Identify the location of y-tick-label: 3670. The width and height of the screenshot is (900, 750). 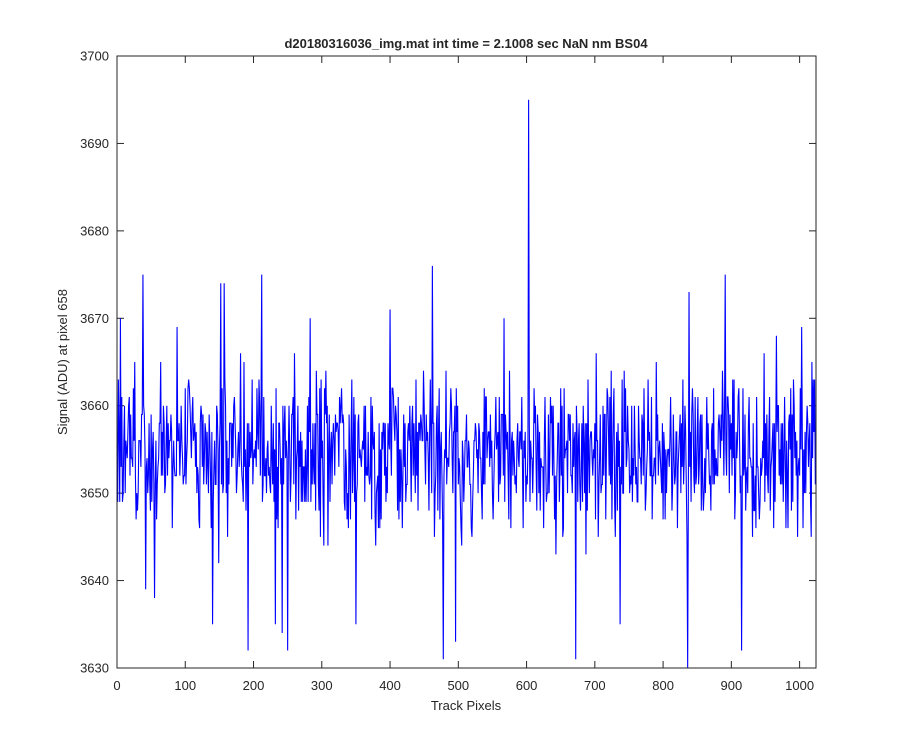
(94, 318).